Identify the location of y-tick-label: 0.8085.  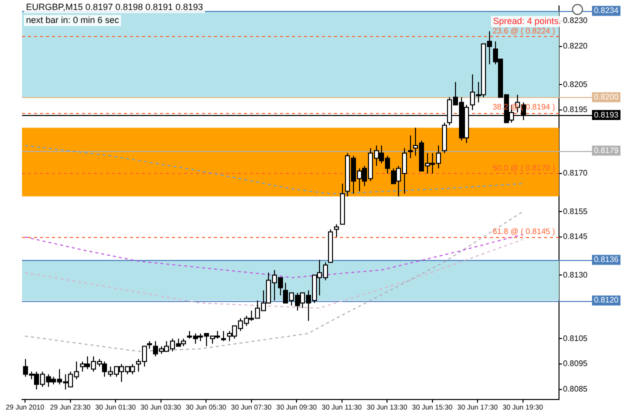
(575, 389).